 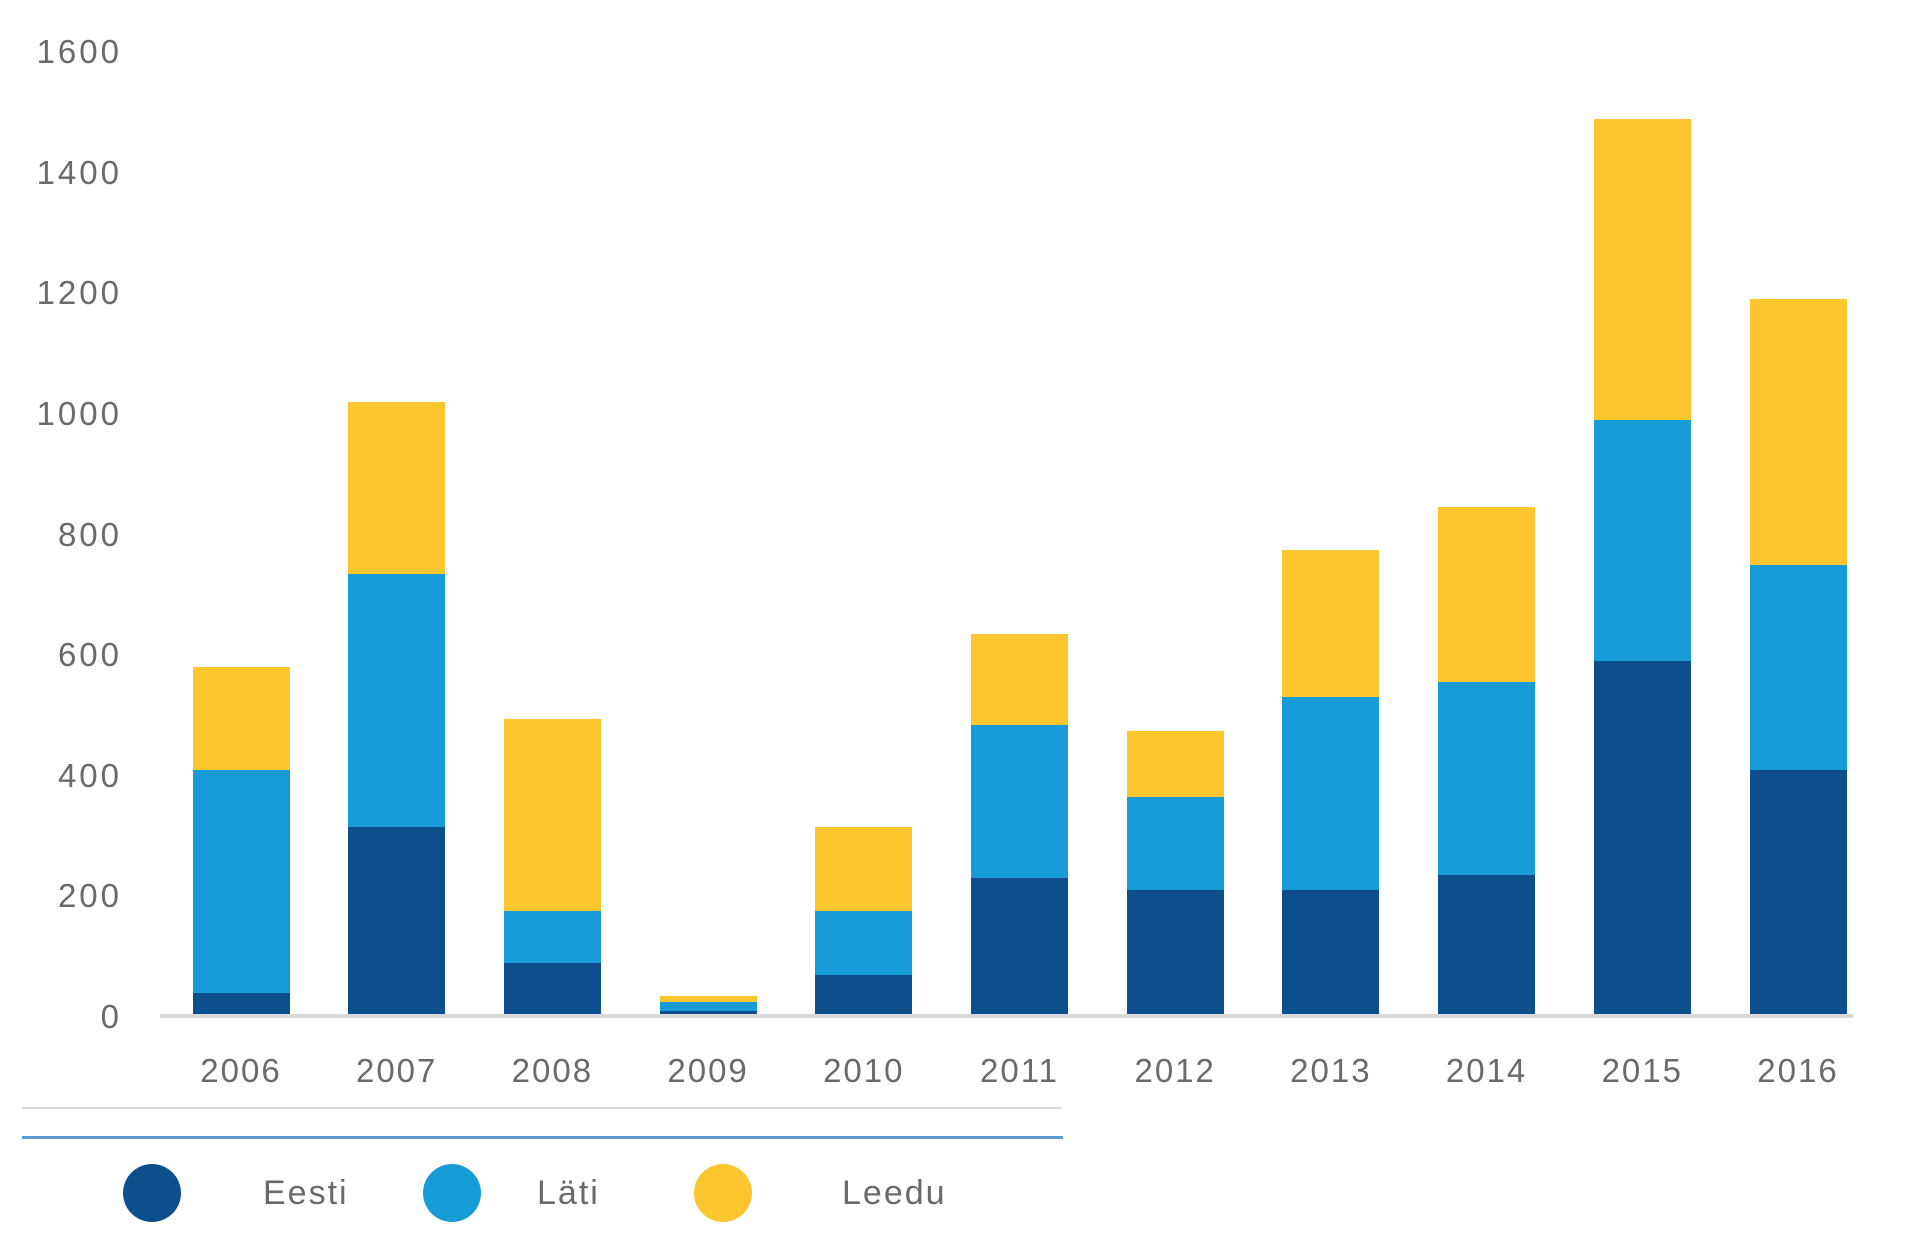 I want to click on x-tick-label: 2013, so click(x=1331, y=1070).